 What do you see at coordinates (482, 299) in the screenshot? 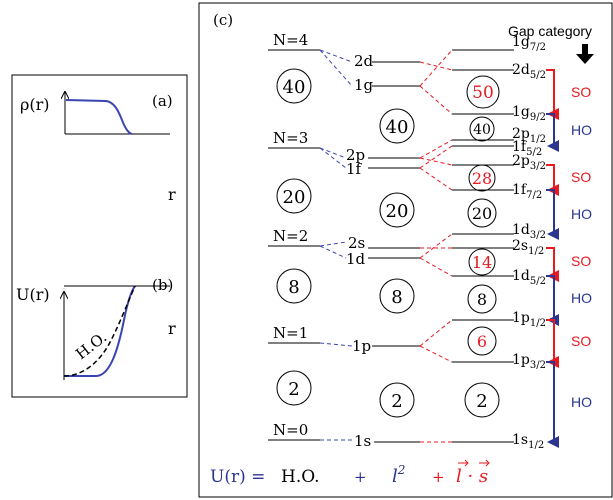
I see `magic-number-ls: 8` at bounding box center [482, 299].